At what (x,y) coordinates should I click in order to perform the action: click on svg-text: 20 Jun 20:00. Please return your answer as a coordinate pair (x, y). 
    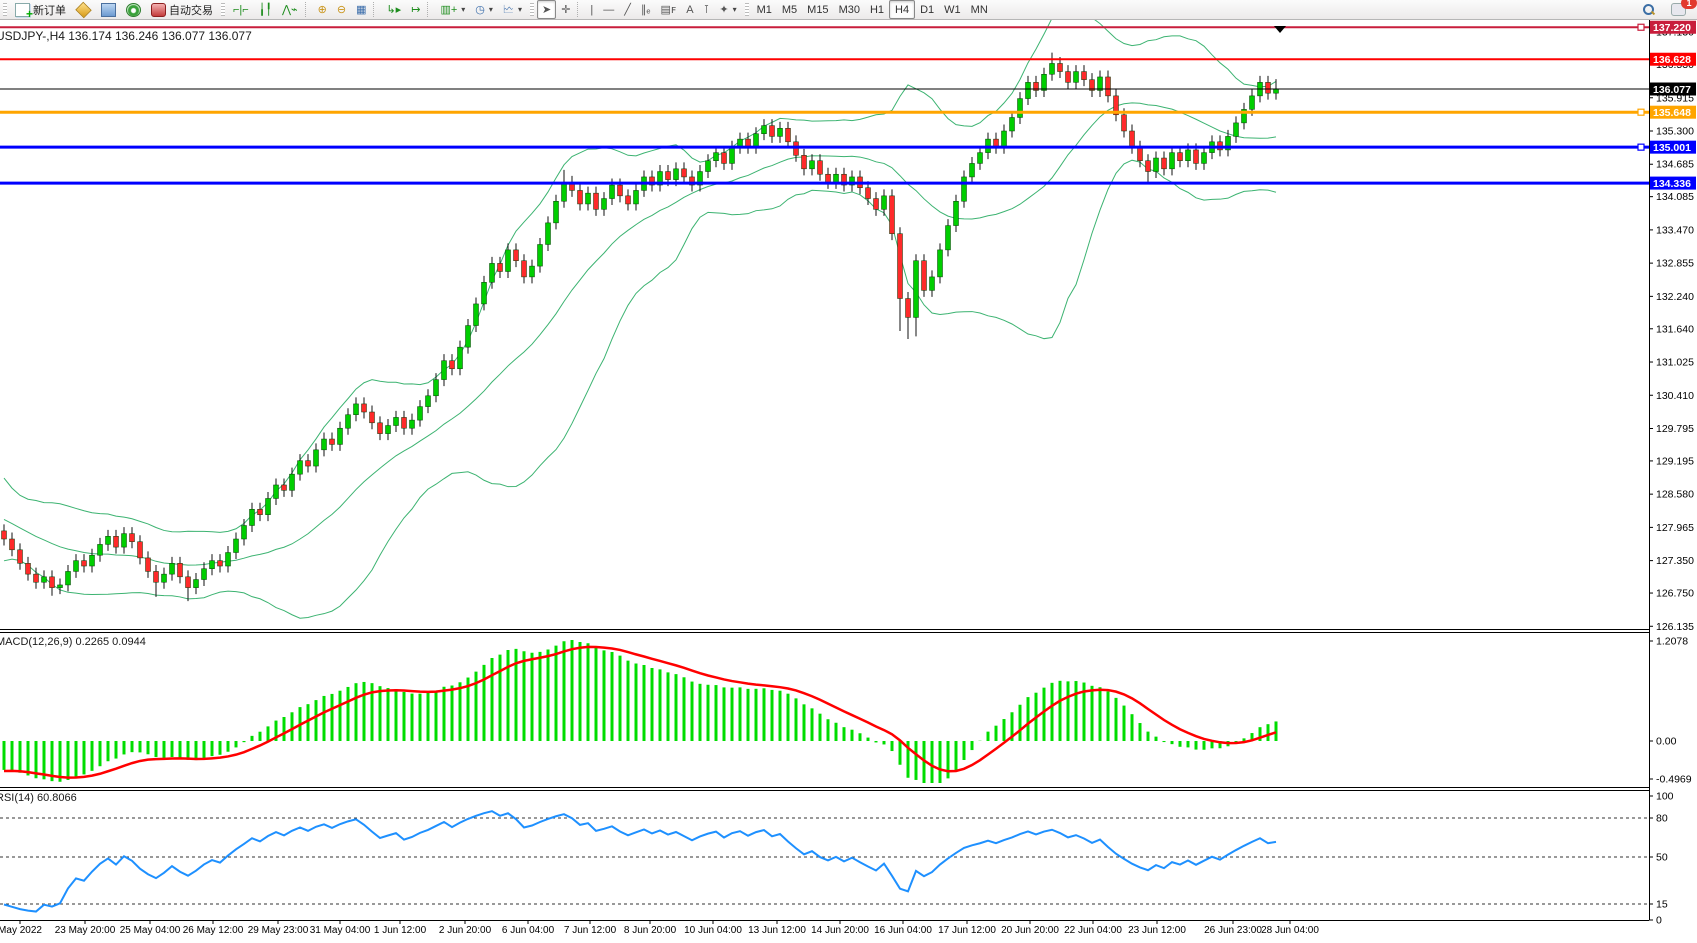
    Looking at the image, I should click on (1030, 930).